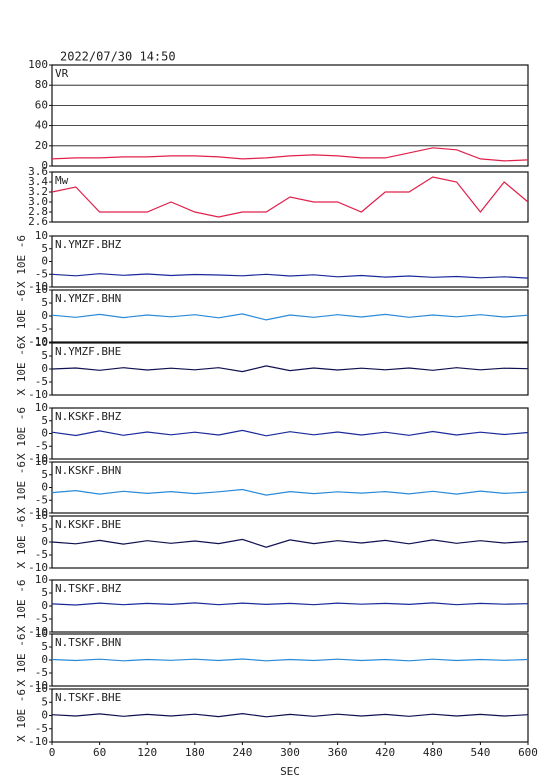 The width and height of the screenshot is (554, 781). What do you see at coordinates (88, 642) in the screenshot?
I see `series-label: N.TSKF.BHN` at bounding box center [88, 642].